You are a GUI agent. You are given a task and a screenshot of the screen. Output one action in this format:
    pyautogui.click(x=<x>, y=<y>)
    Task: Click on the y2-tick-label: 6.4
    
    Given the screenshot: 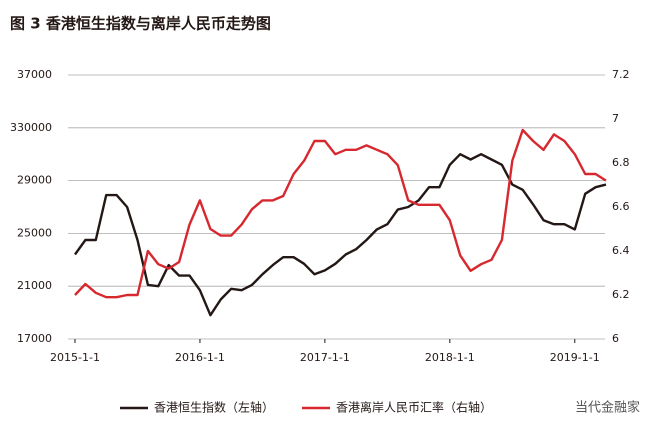 What is the action you would take?
    pyautogui.click(x=621, y=250)
    